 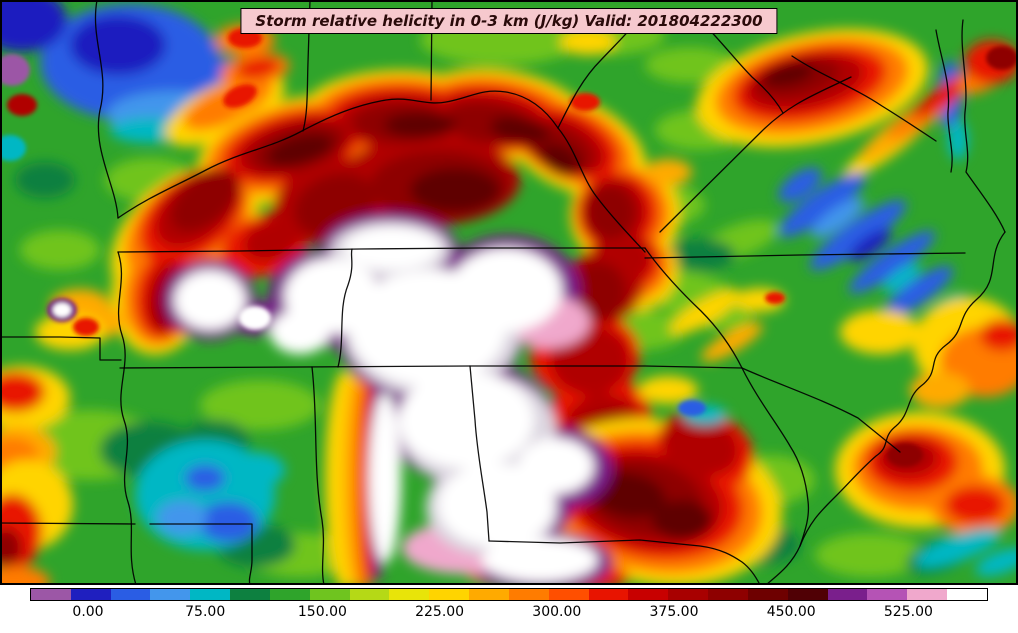 What do you see at coordinates (944, 101) in the screenshot?
I see `chesapeake-bay-line` at bounding box center [944, 101].